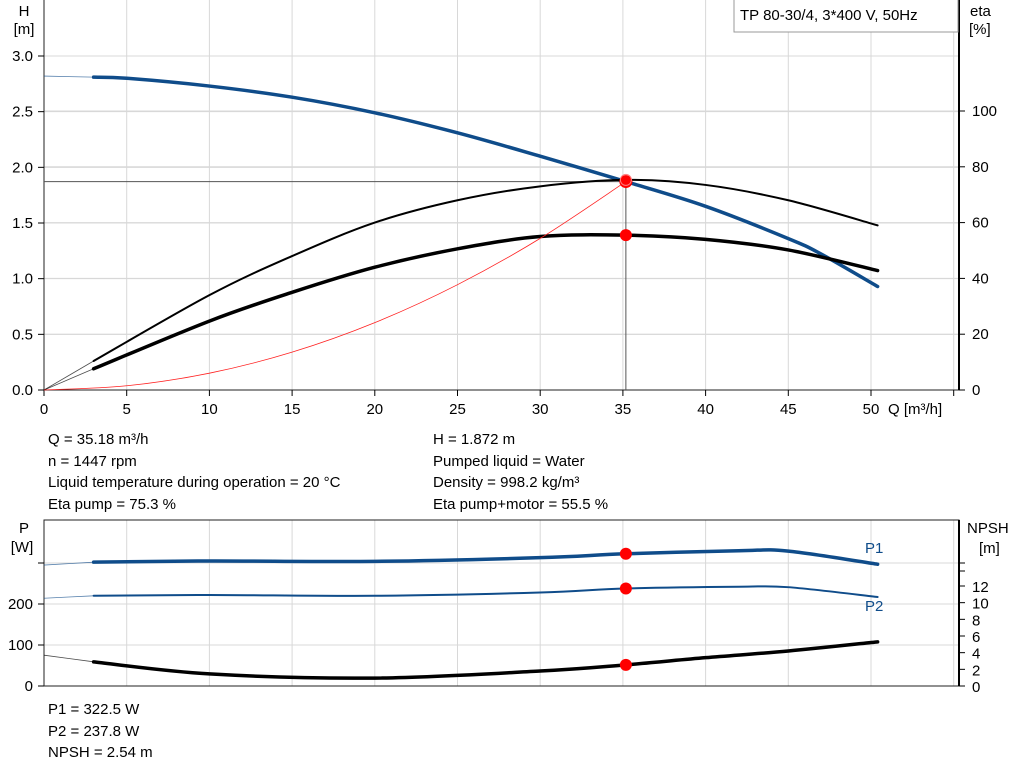 The width and height of the screenshot is (1024, 781). I want to click on npsh-tick-label: 2, so click(976, 670).